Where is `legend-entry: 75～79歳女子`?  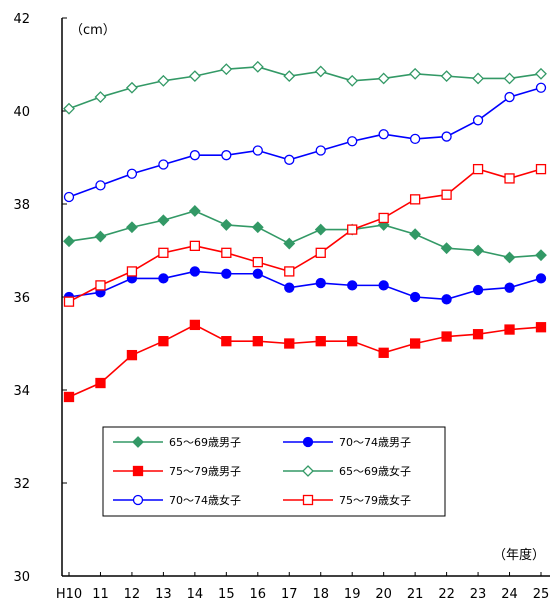
legend-entry: 75～79歳女子 is located at coordinates (347, 500).